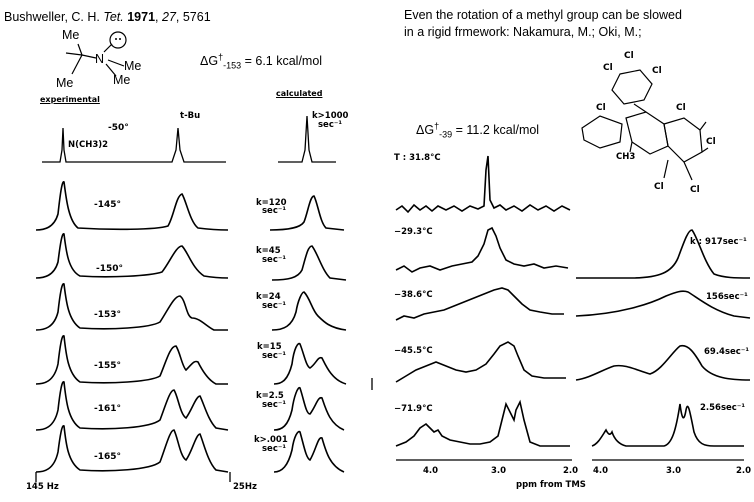 This screenshot has height=502, width=754. Describe the element at coordinates (209, 61) in the screenshot. I see `left-barrier-delta: ΔG` at that location.